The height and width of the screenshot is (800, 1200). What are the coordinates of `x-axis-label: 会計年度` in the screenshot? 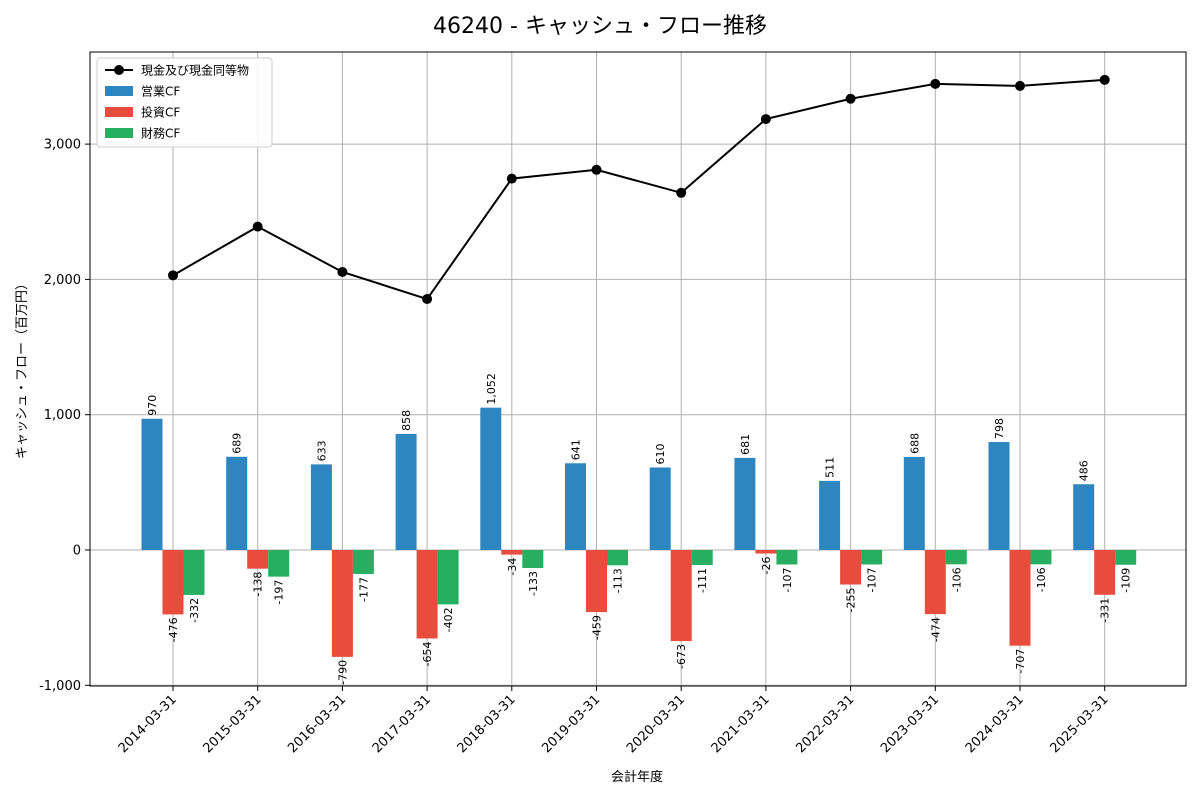 It's located at (637, 777).